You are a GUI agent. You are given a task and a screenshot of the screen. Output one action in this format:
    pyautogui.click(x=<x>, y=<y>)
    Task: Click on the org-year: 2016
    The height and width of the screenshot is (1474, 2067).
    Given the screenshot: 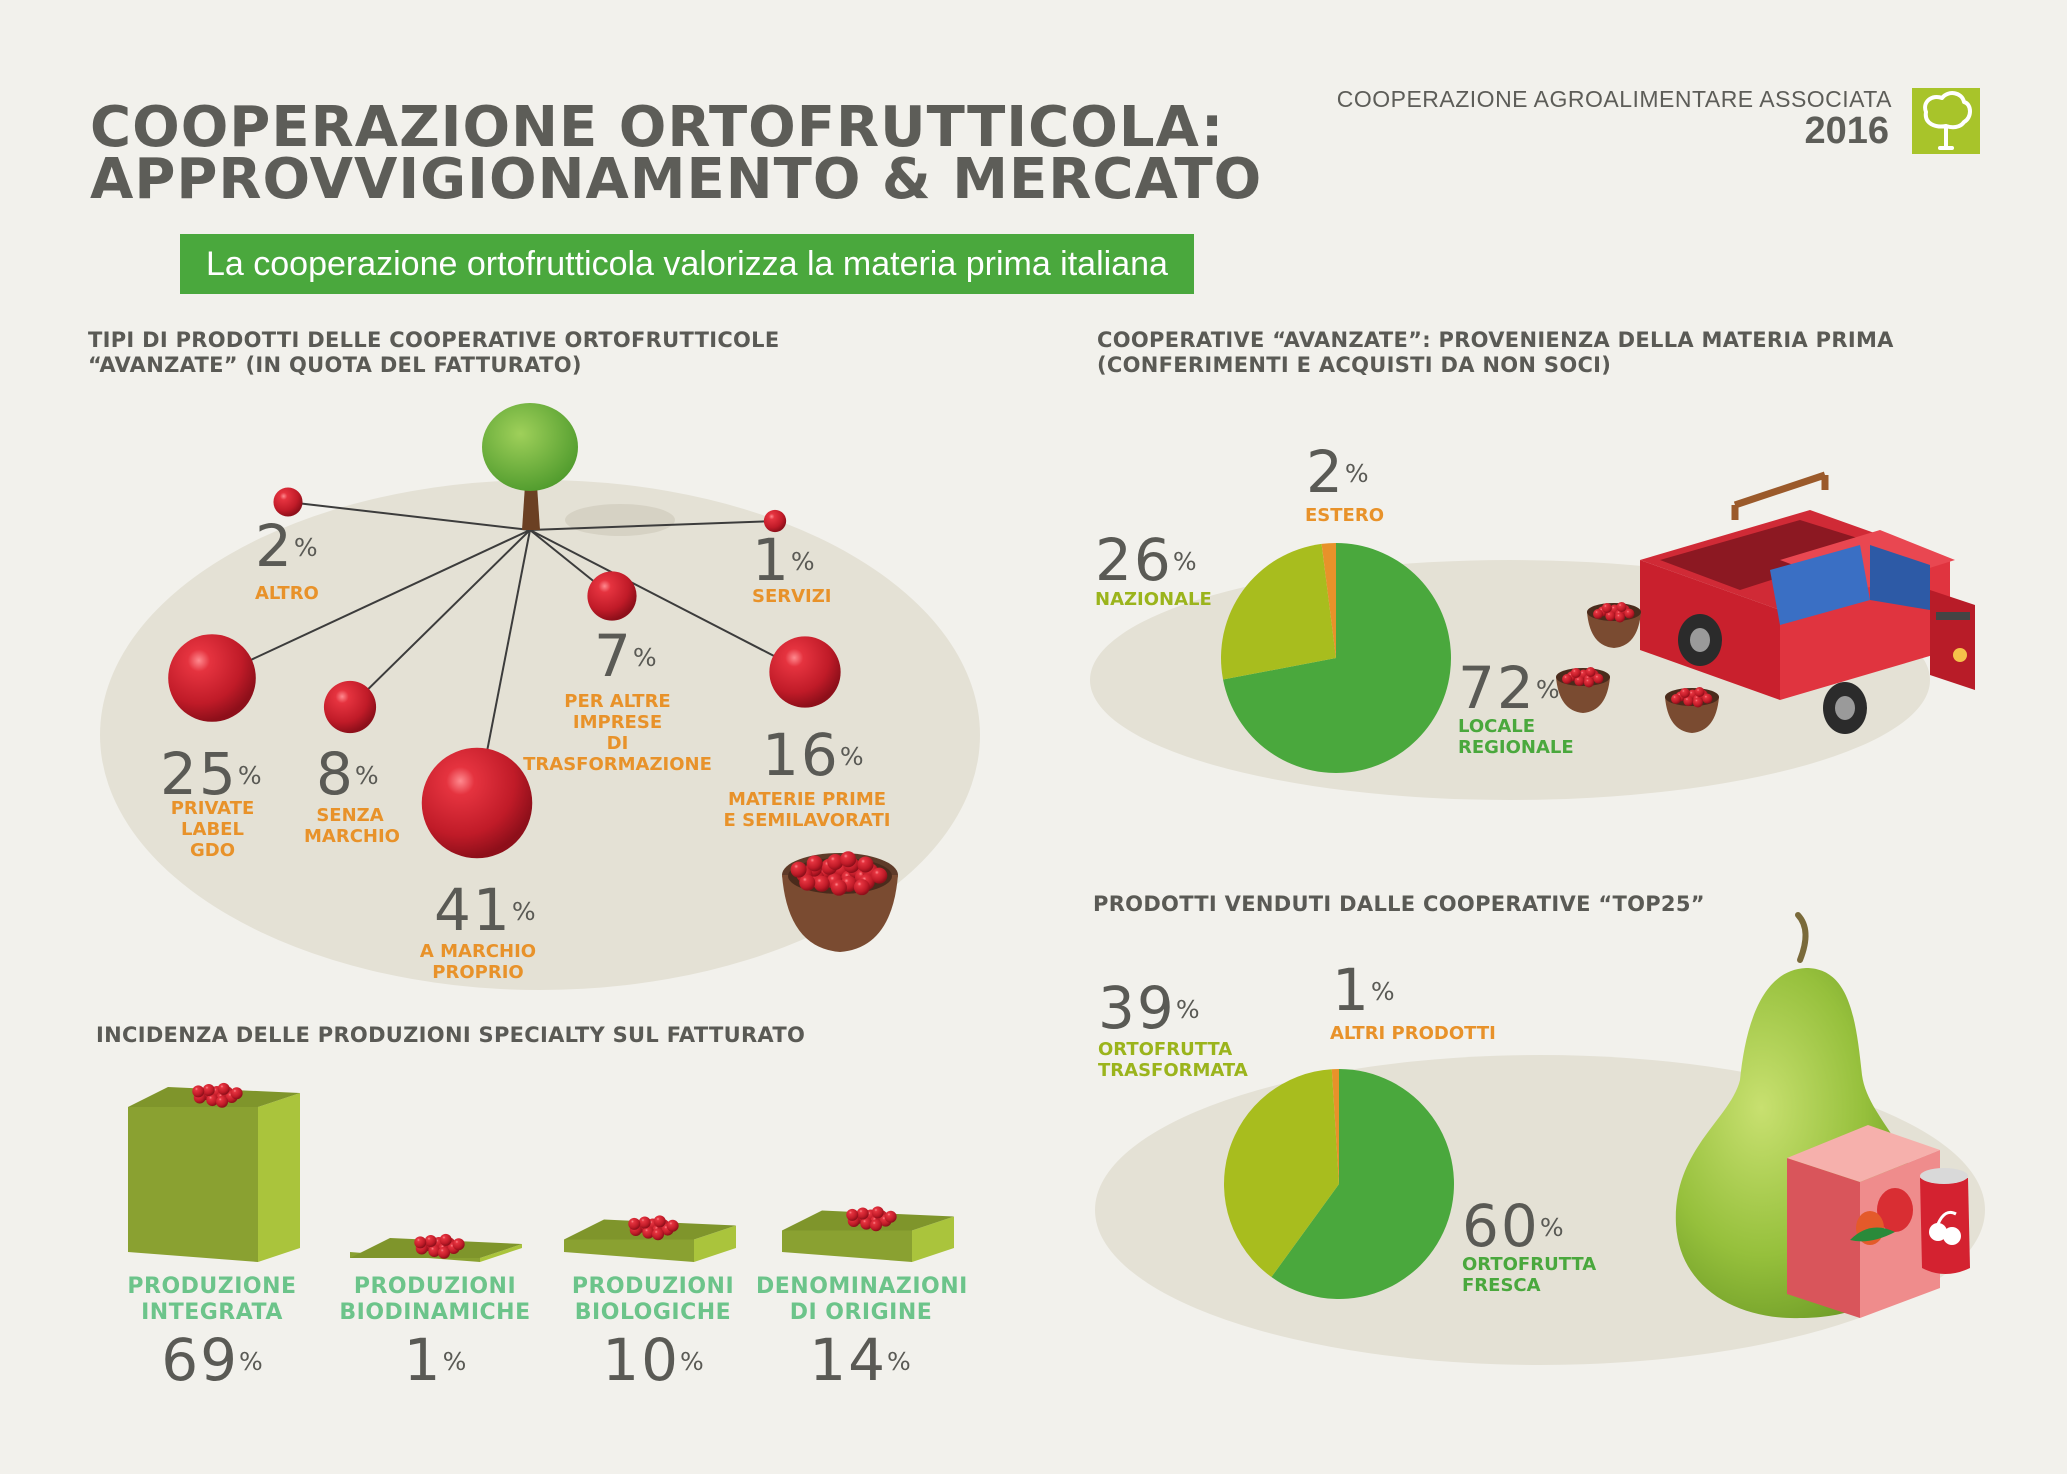 What is the action you would take?
    pyautogui.click(x=1846, y=131)
    